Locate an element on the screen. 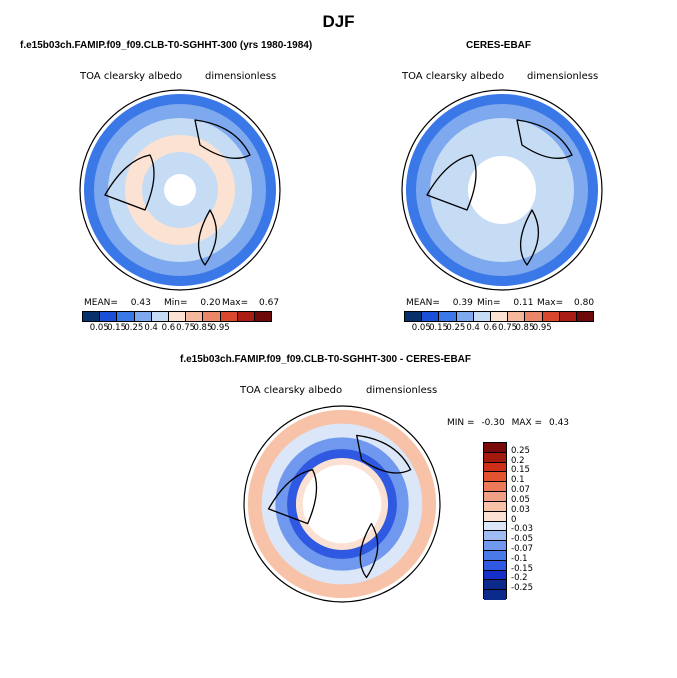 The image size is (677, 678). panel-2-min-label: Min= is located at coordinates (489, 303).